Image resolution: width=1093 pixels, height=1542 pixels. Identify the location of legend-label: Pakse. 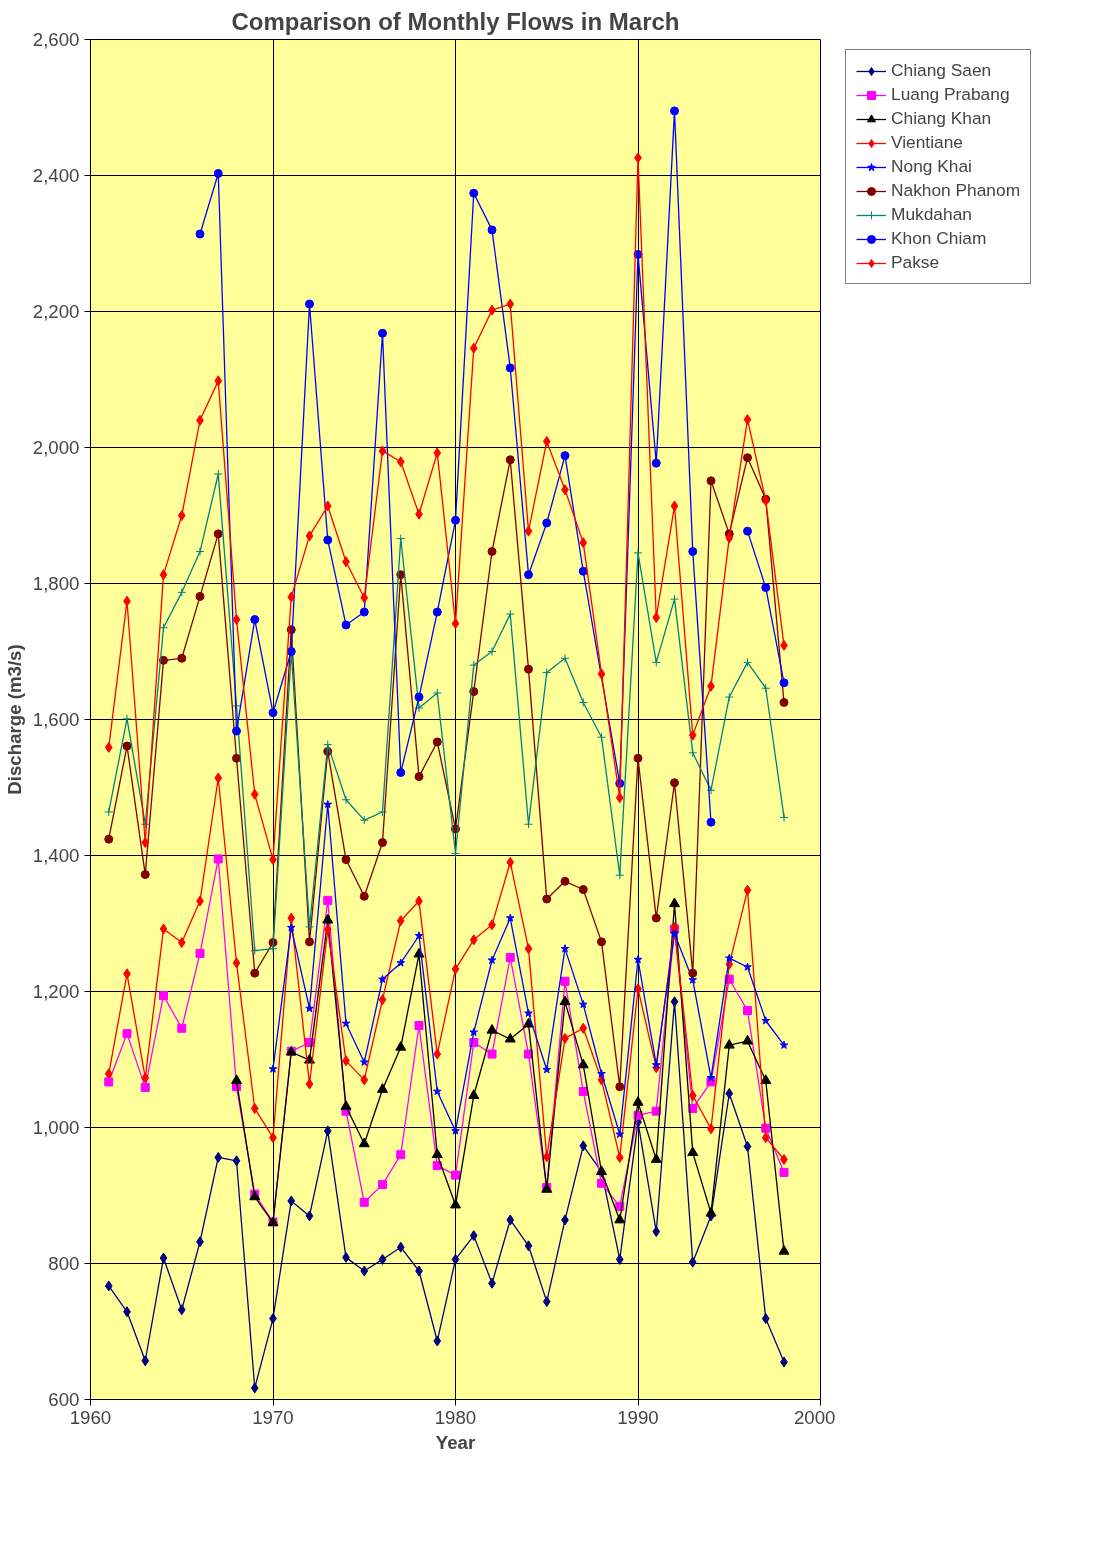
(915, 262).